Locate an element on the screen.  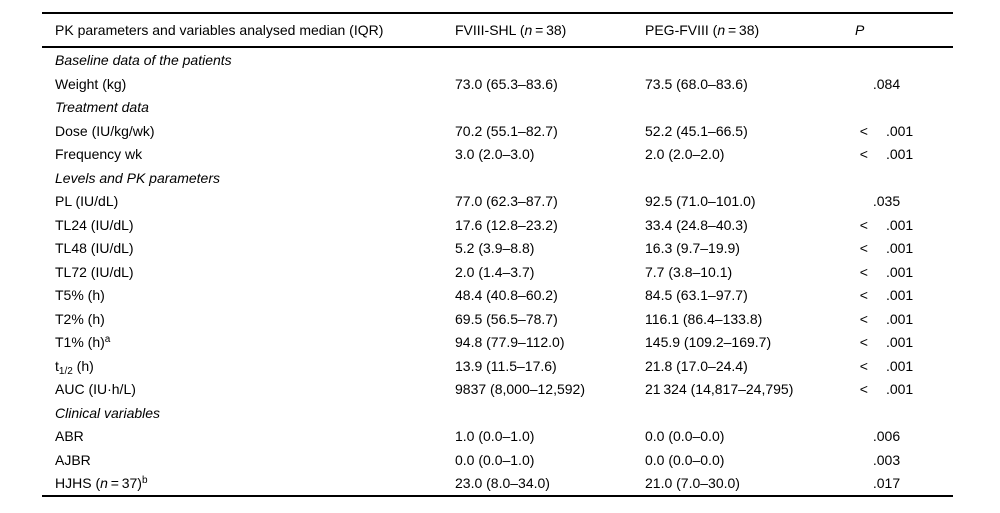
header-col-fviii-shl: FVIII-SHL (n = 38) is located at coordinates (550, 30).